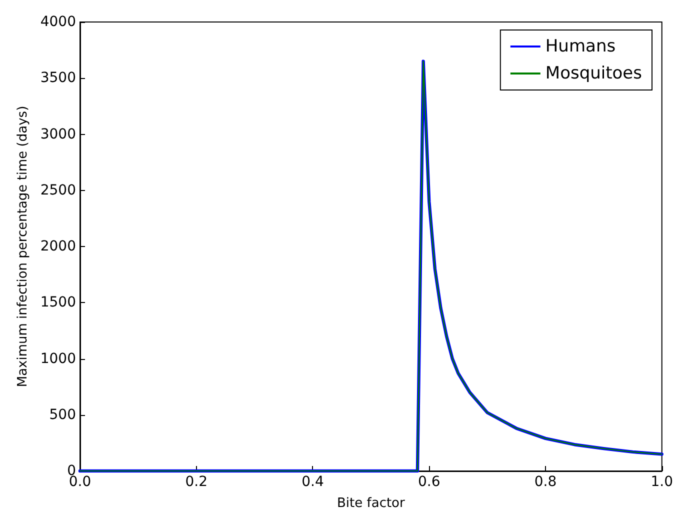  What do you see at coordinates (429, 482) in the screenshot?
I see `x-tick-label: 0.6` at bounding box center [429, 482].